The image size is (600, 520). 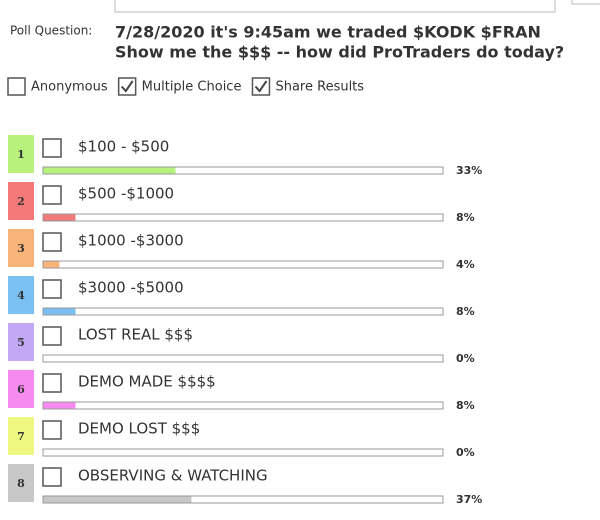 What do you see at coordinates (319, 87) in the screenshot?
I see `setting-label: Share Results` at bounding box center [319, 87].